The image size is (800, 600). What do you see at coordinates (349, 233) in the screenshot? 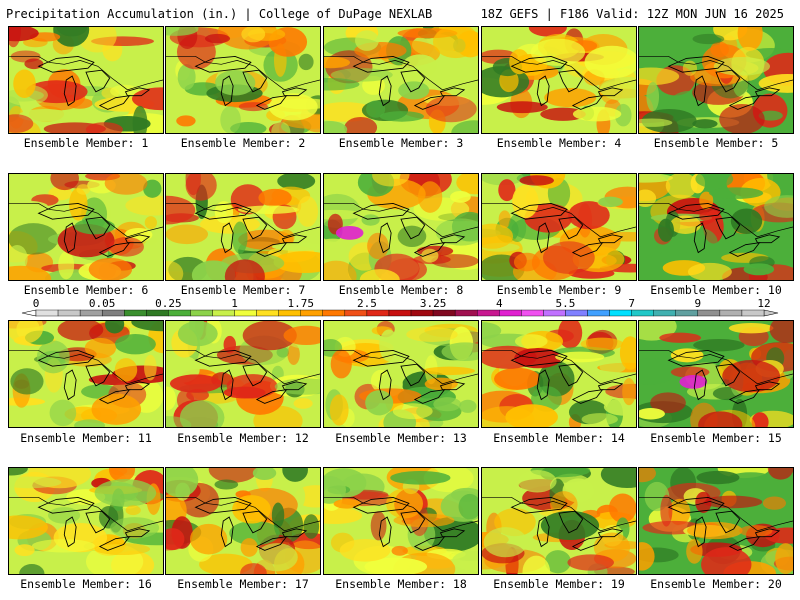
I see `extreme-precip-cell` at bounding box center [349, 233].